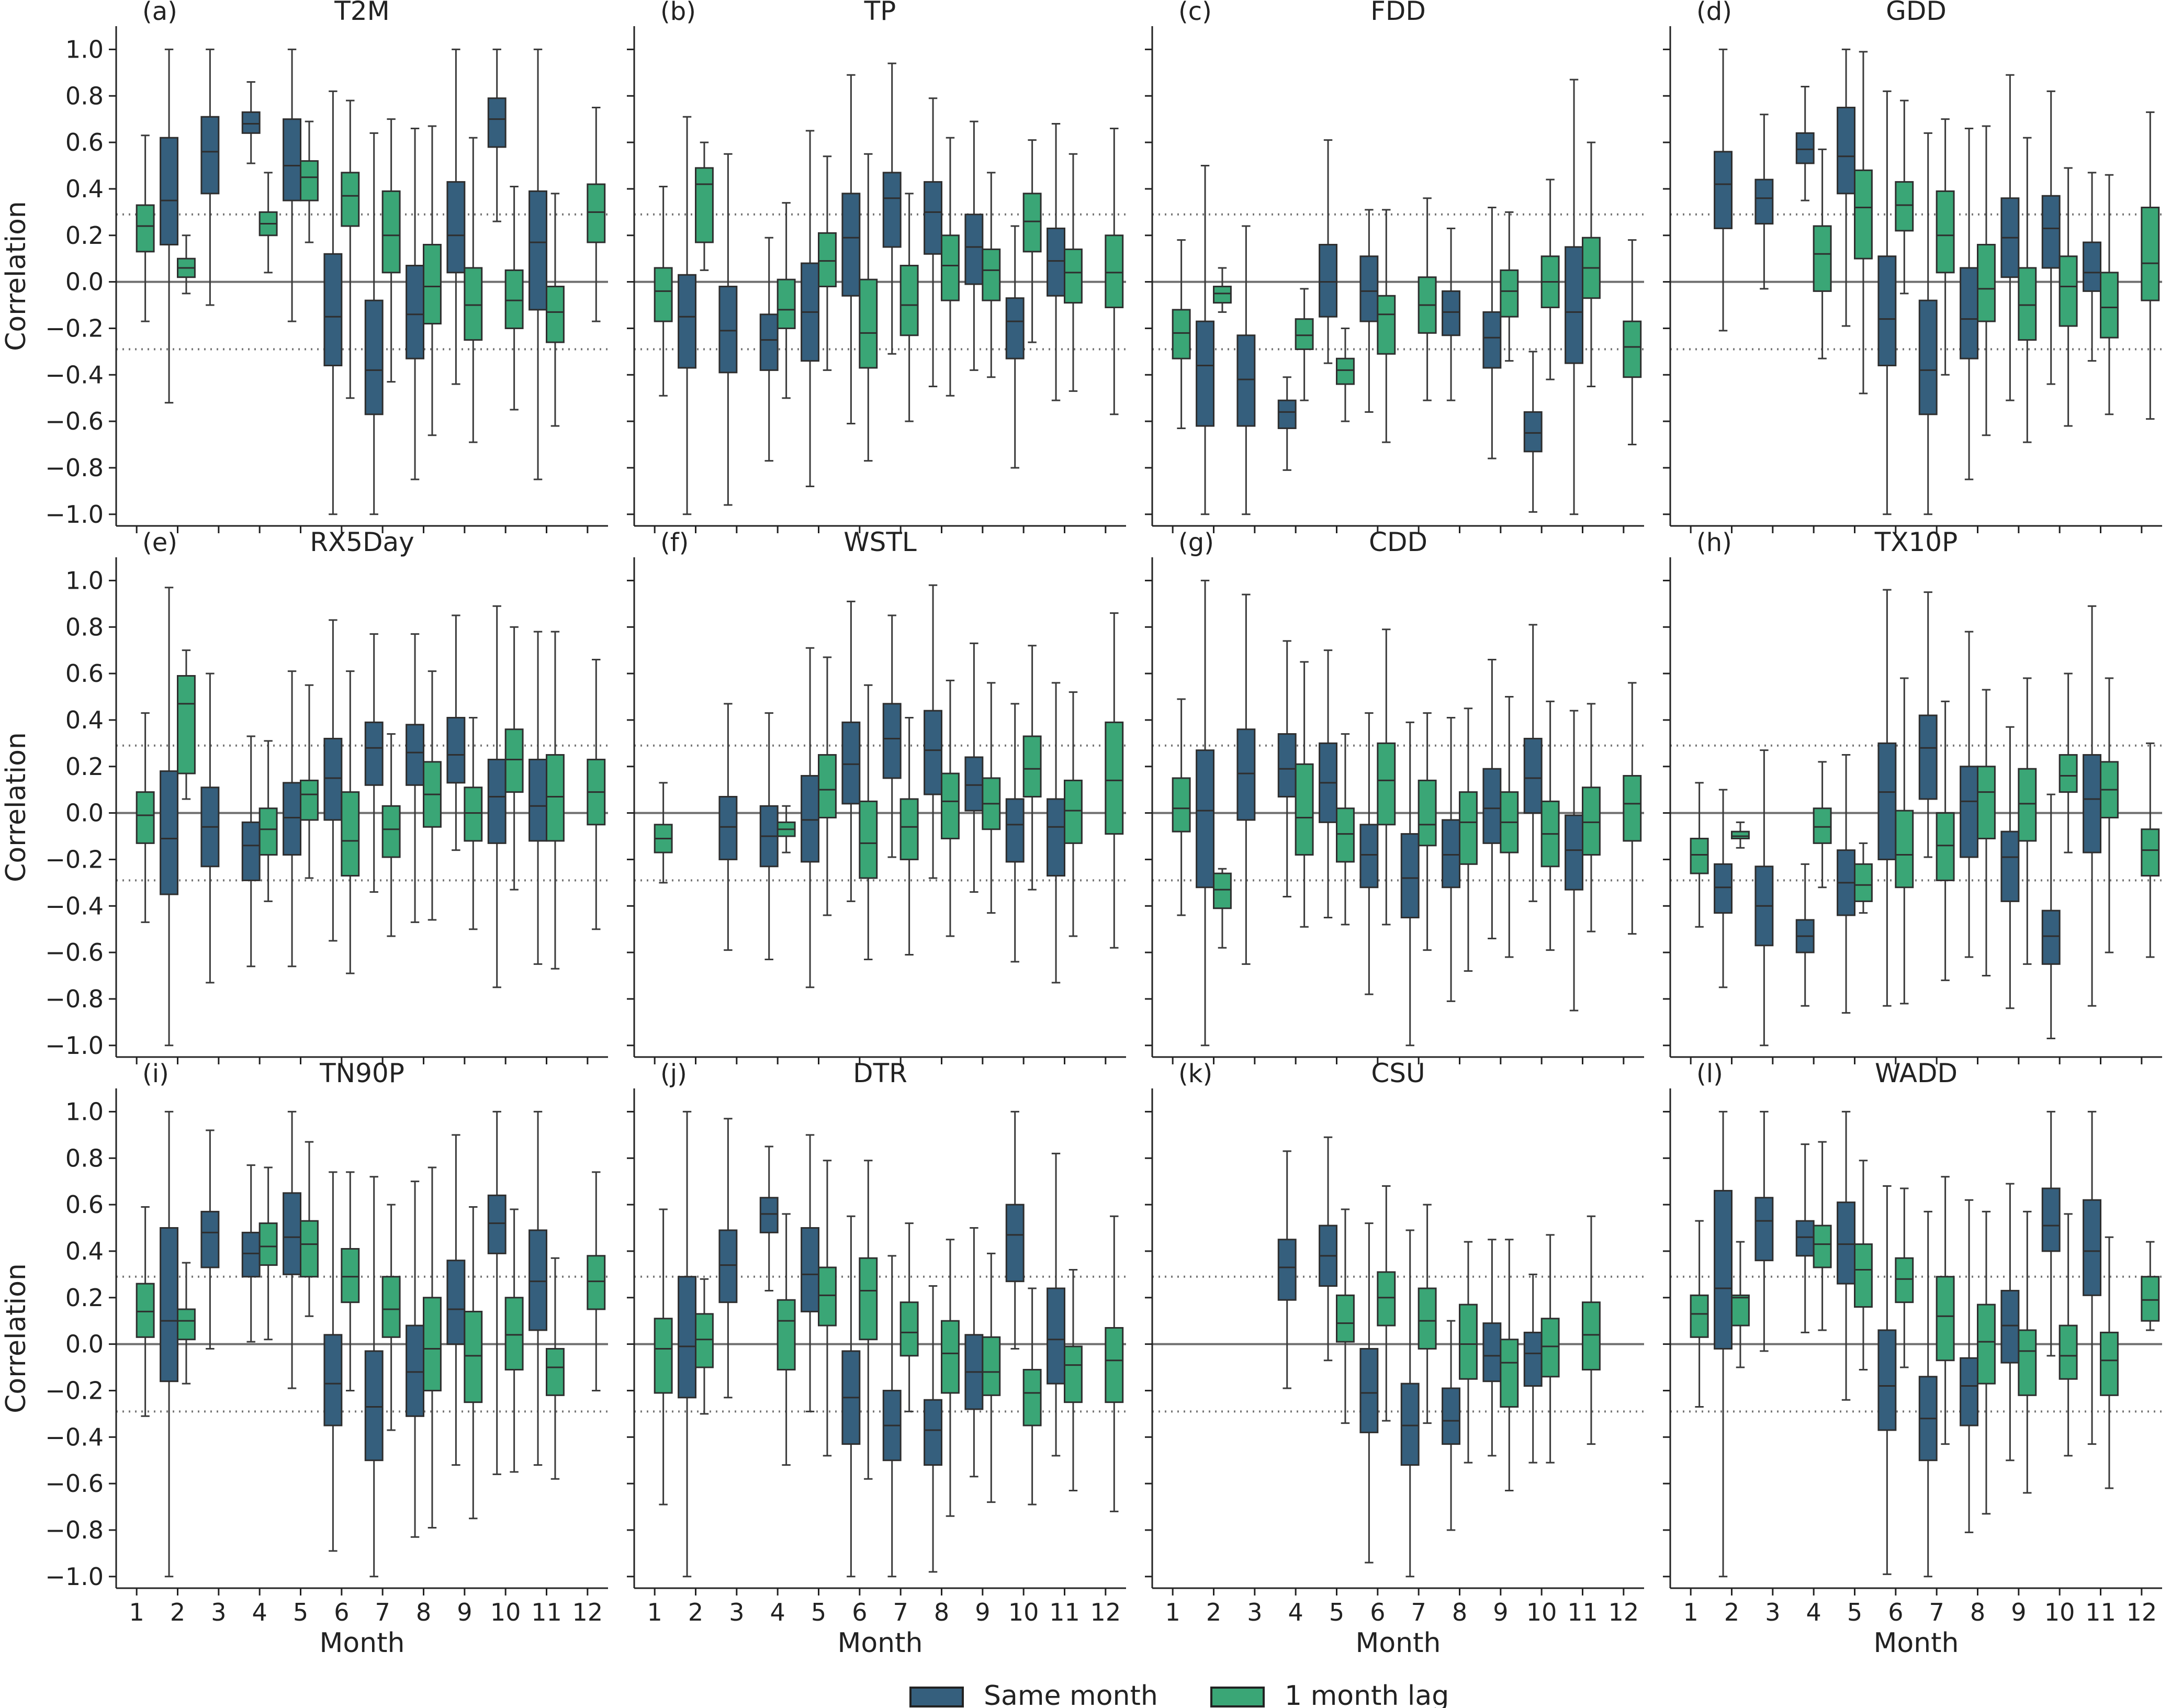 Image resolution: width=2171 pixels, height=1708 pixels. Describe the element at coordinates (177, 1612) in the screenshot. I see `x-tick-label: 2` at that location.